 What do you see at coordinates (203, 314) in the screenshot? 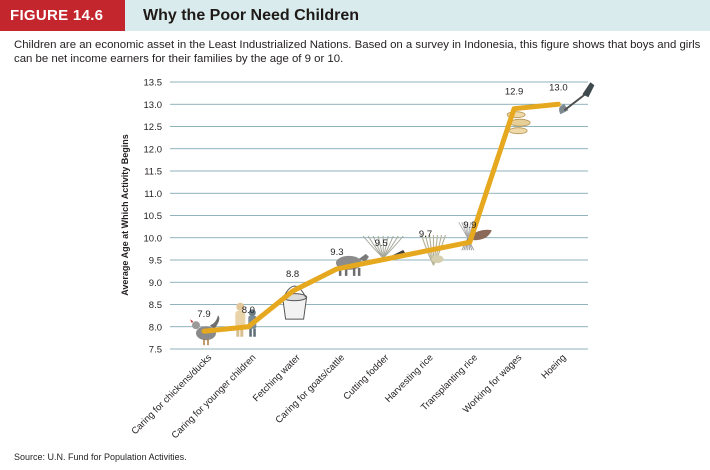
I see `data-label: 7.9` at bounding box center [203, 314].